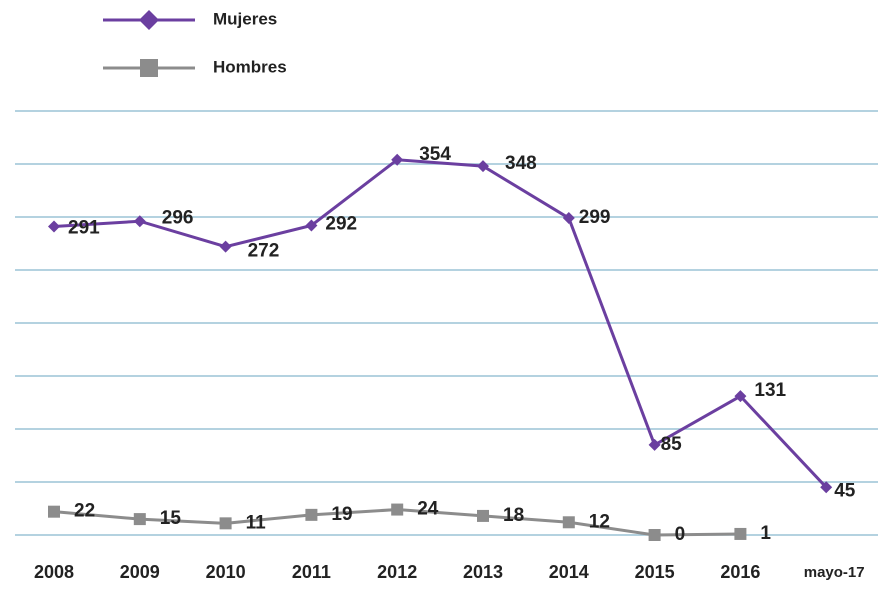 Image resolution: width=878 pixels, height=589 pixels. Describe the element at coordinates (770, 390) in the screenshot. I see `data-label: 131` at that location.